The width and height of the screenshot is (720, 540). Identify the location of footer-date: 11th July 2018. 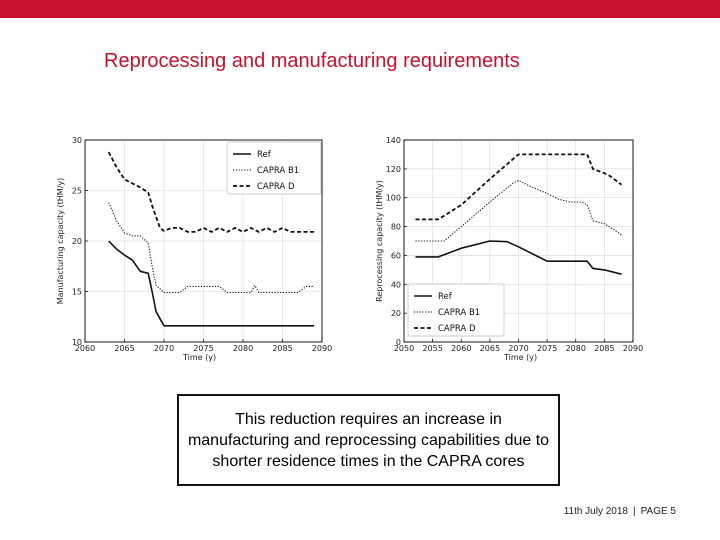
(595, 511).